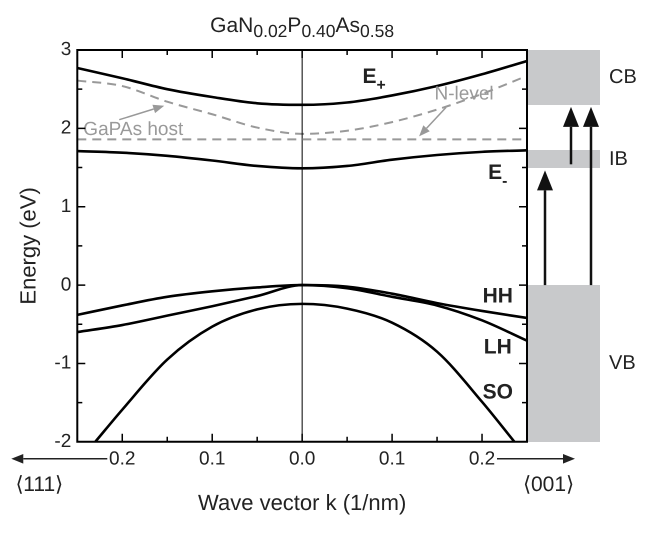 This screenshot has width=647, height=533. Describe the element at coordinates (498, 347) in the screenshot. I see `annotation: LH` at that location.